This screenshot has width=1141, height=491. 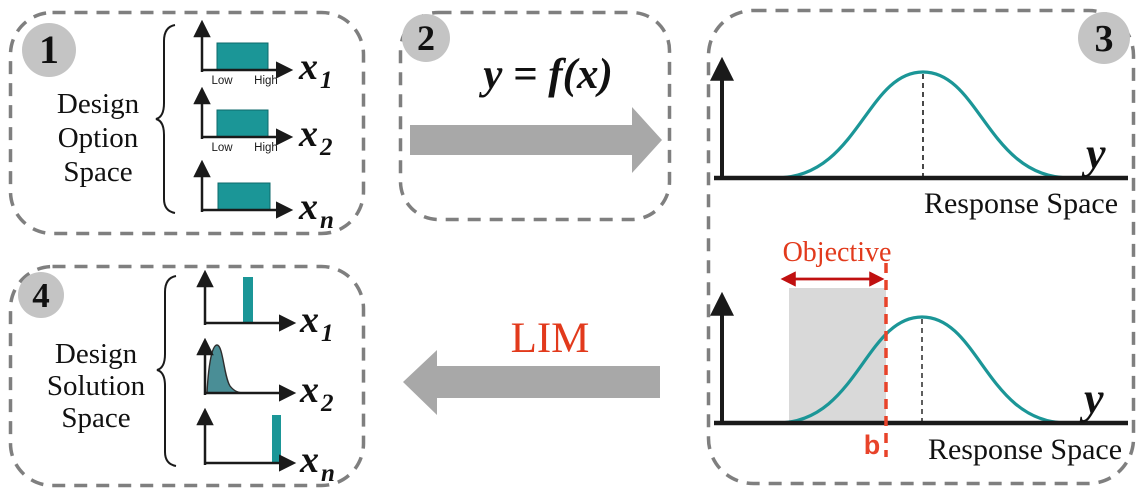 I want to click on x2-high-label: High, so click(x=266, y=148).